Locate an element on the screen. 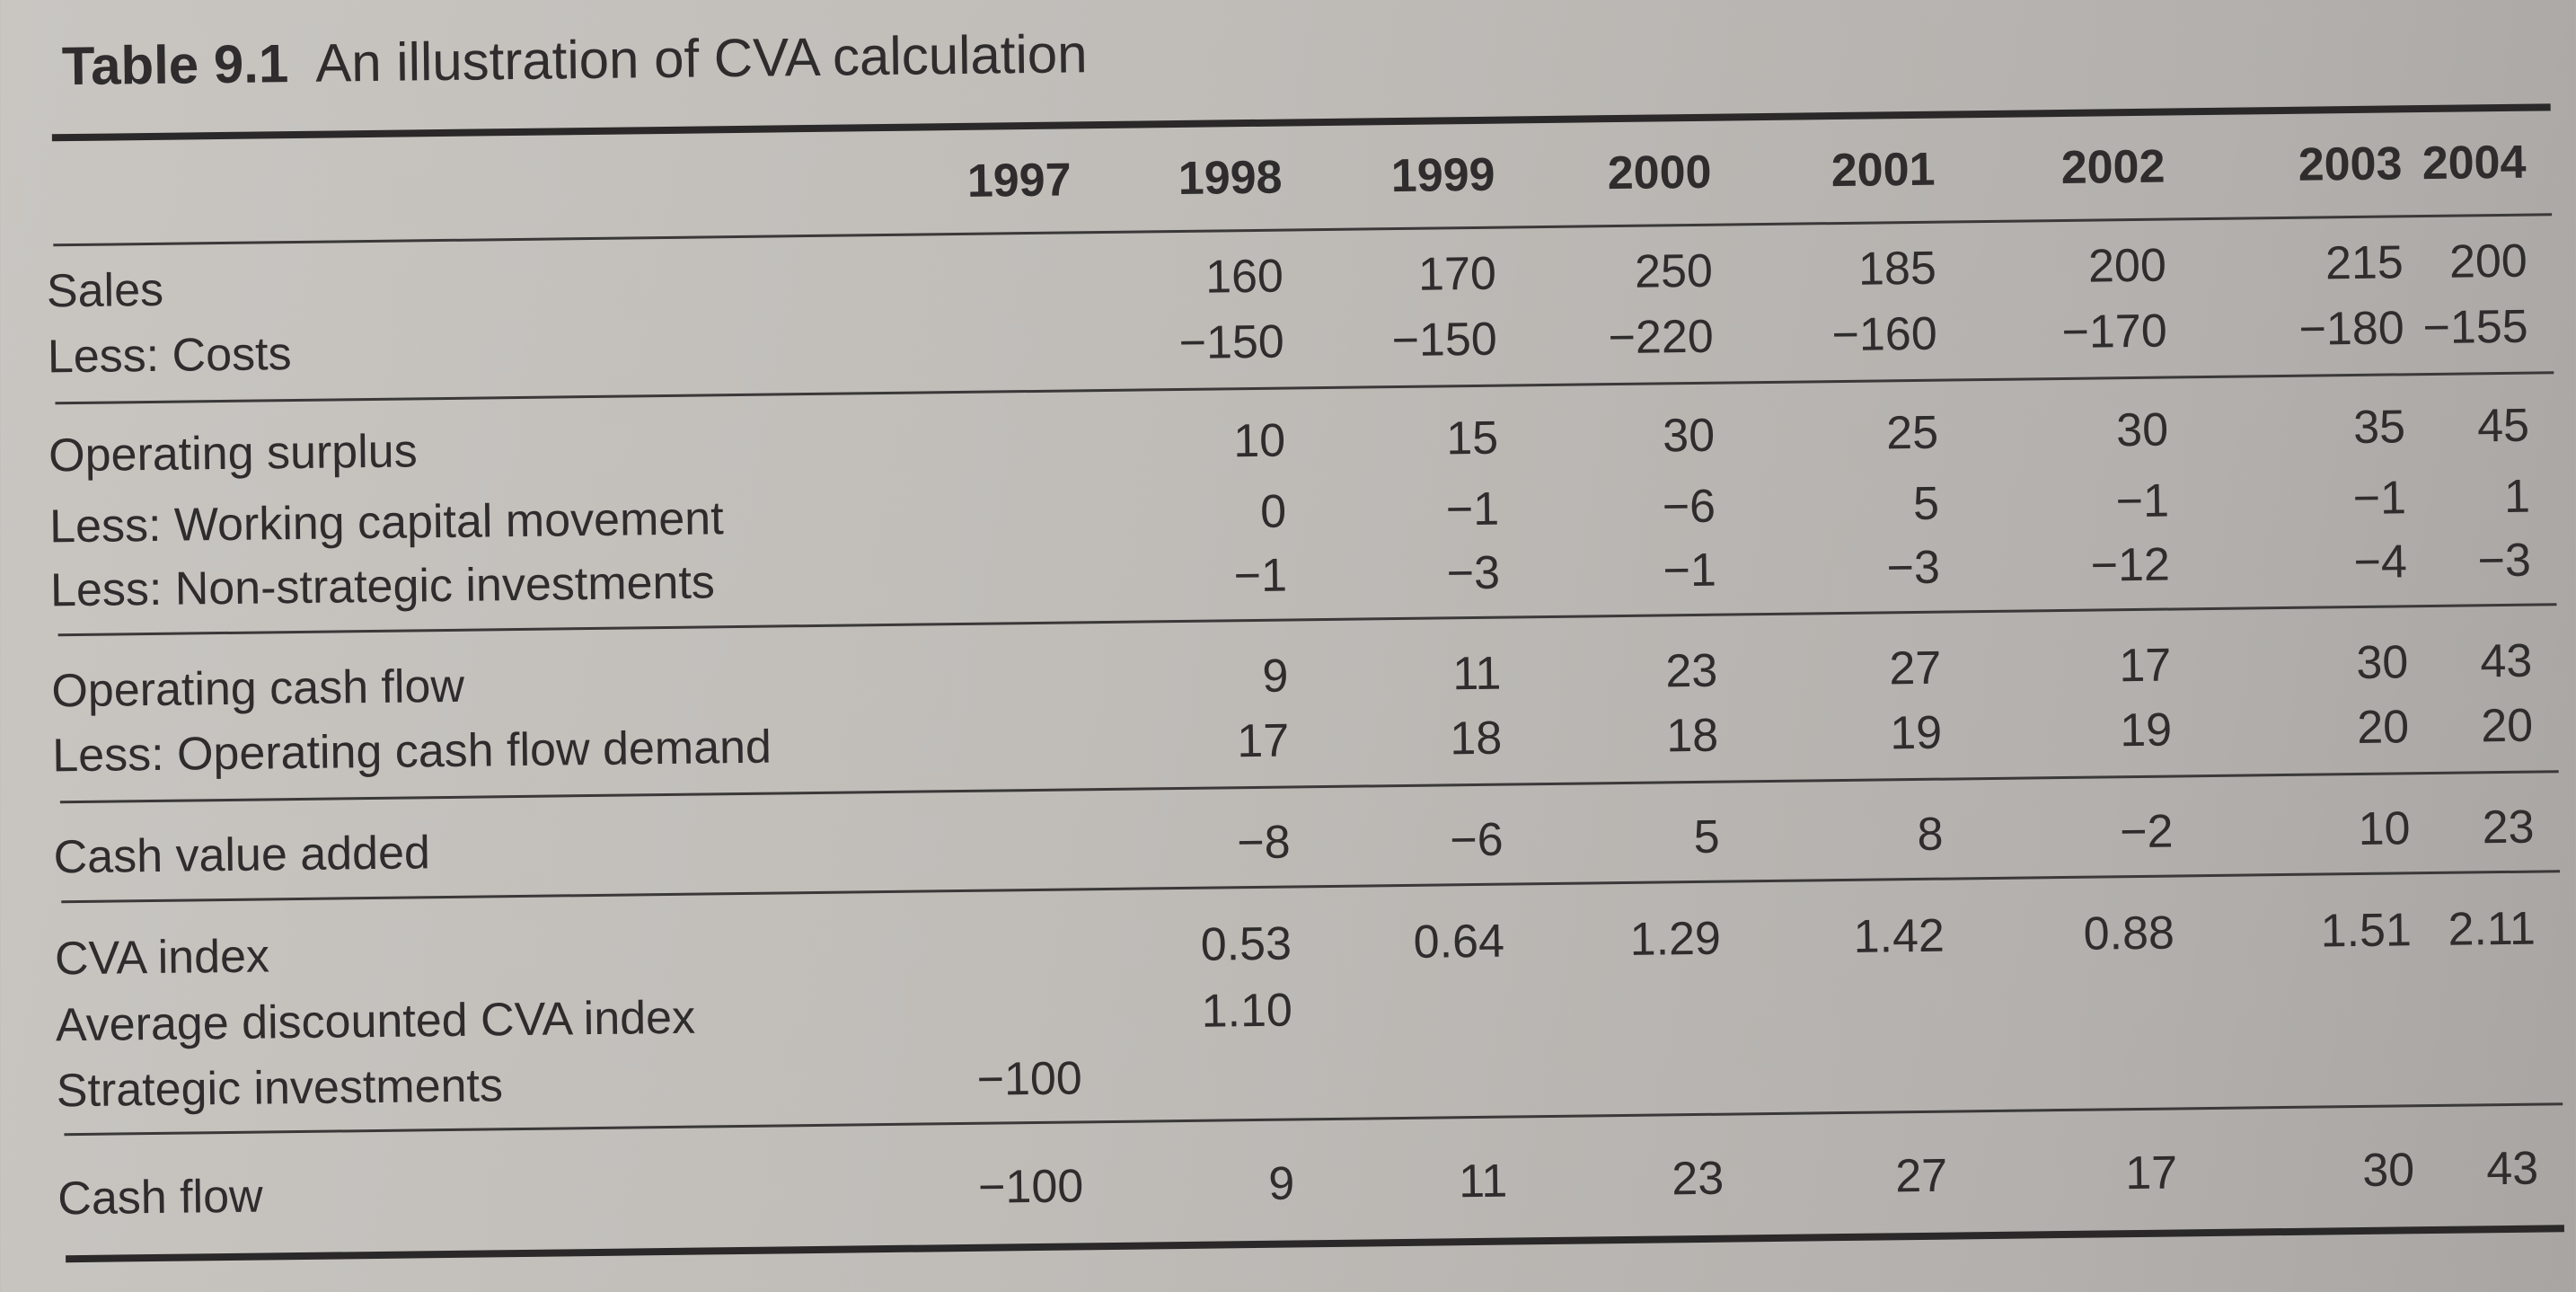 The height and width of the screenshot is (1292, 2576). table-cell: −8 is located at coordinates (1263, 843).